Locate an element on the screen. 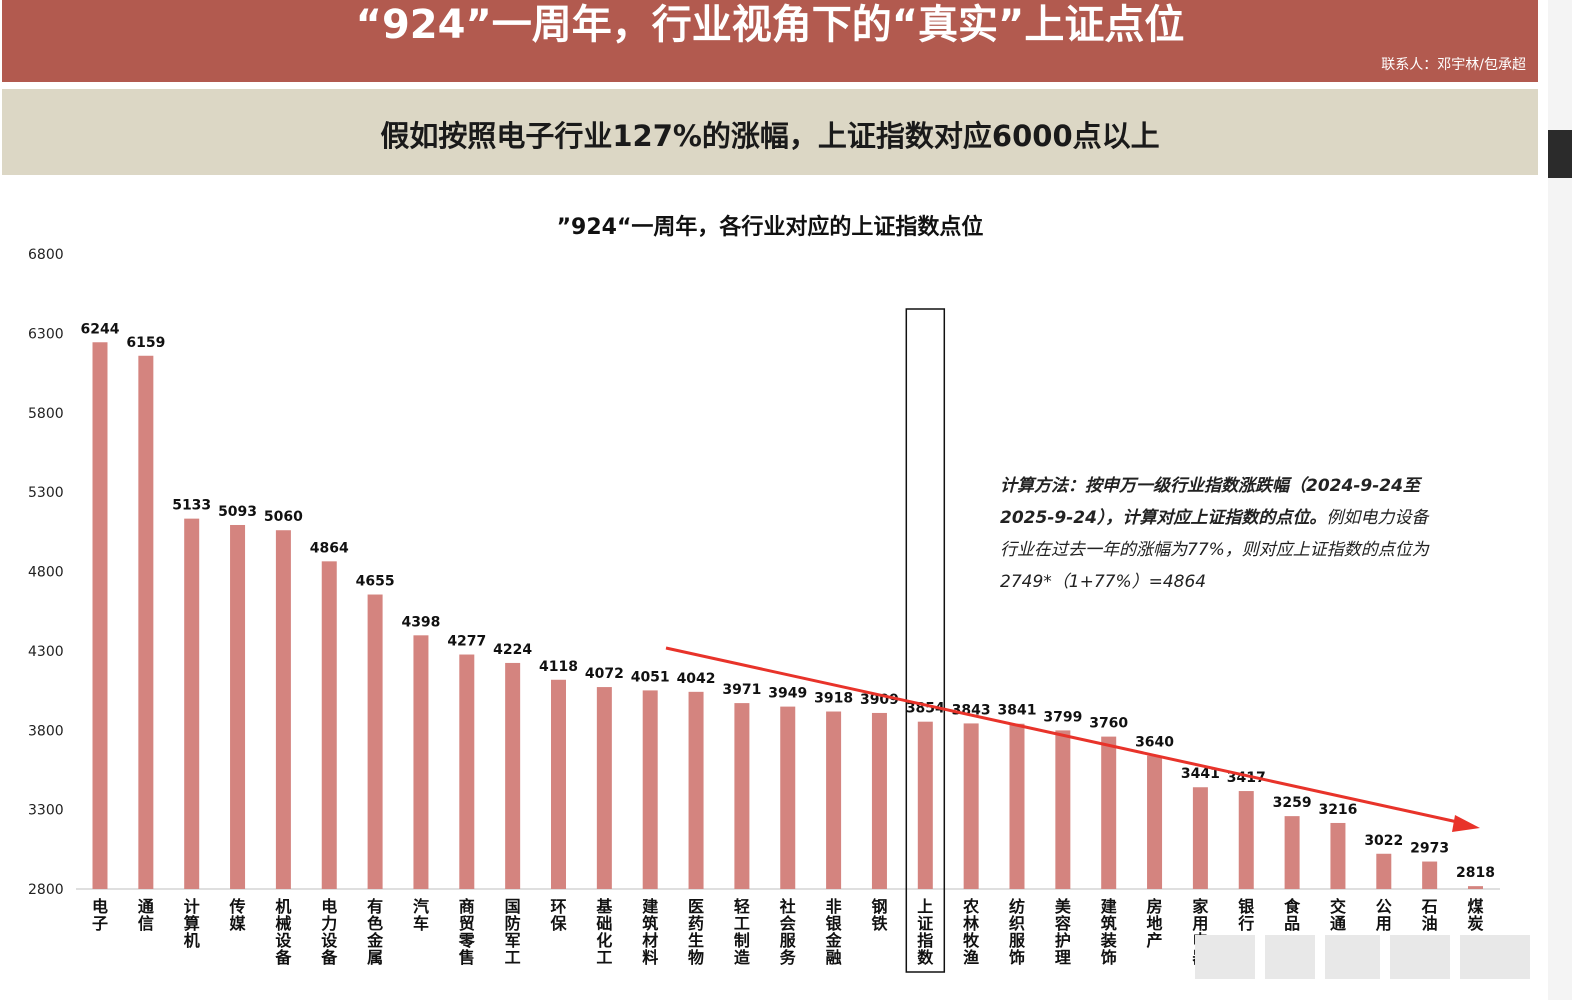 The width and height of the screenshot is (1572, 1000). data-label: 3854 is located at coordinates (925, 709).